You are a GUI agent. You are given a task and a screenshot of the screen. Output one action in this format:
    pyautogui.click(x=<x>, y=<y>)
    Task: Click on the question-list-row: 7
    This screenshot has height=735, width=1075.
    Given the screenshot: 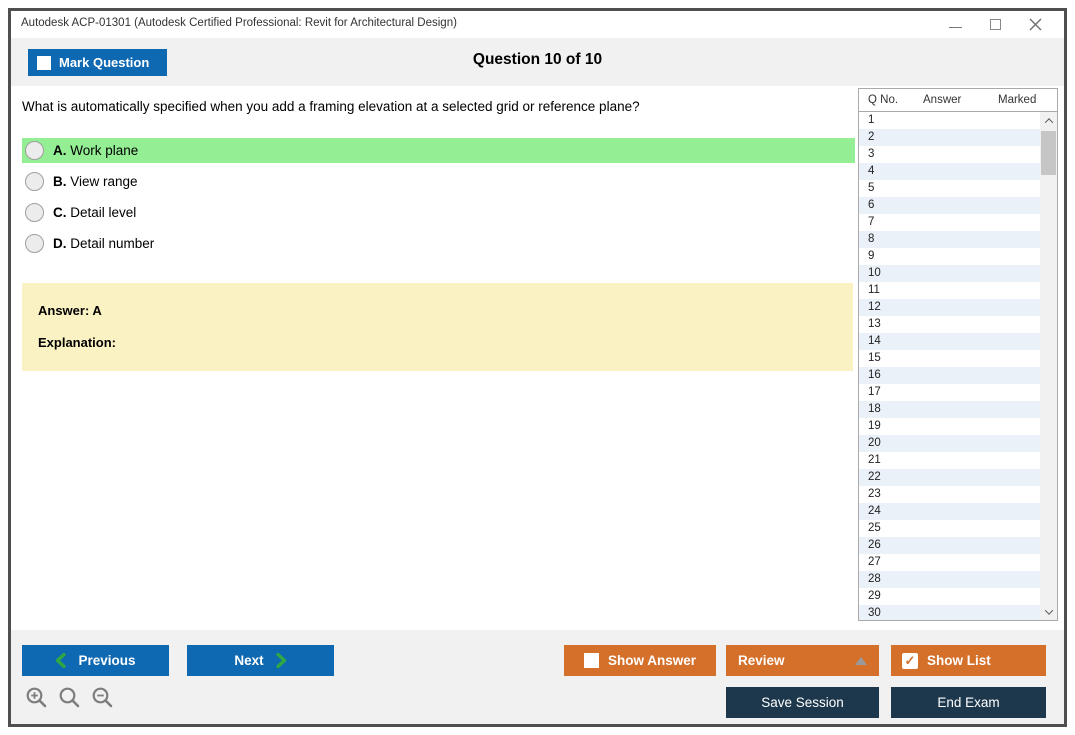 What is the action you would take?
    pyautogui.click(x=871, y=222)
    